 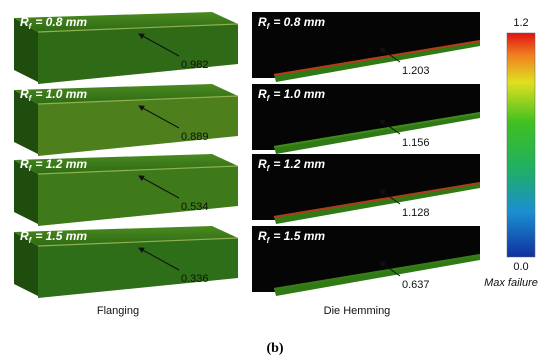 What do you see at coordinates (416, 213) in the screenshot?
I see `max-failure-value: 1.128` at bounding box center [416, 213].